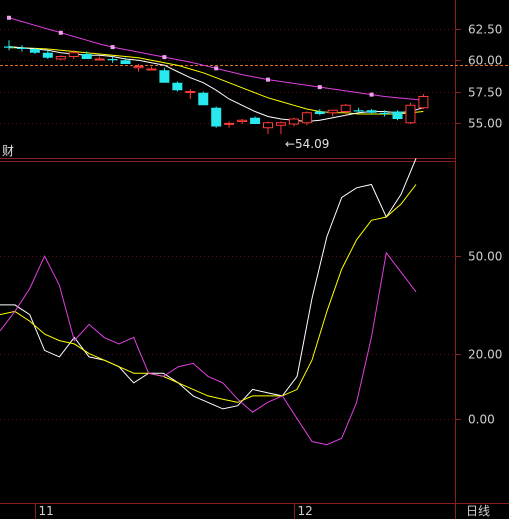 This screenshot has width=509, height=519. Describe the element at coordinates (485, 61) in the screenshot. I see `price-tick-label: 60.00` at that location.